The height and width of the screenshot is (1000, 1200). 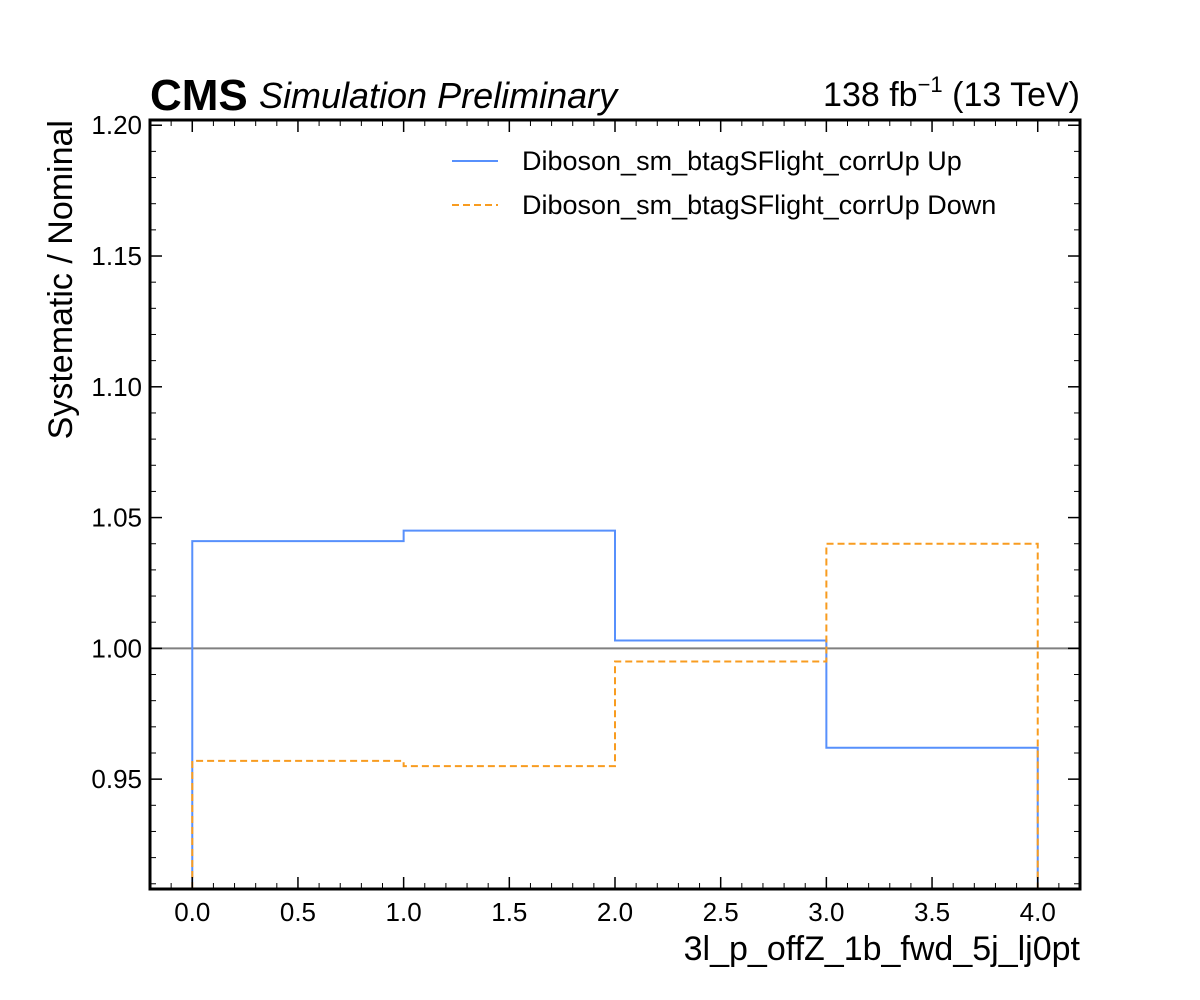 I want to click on x-axis-title: 3l_p_offZ_1b_fwd_5j_lj0pt, so click(x=882, y=949).